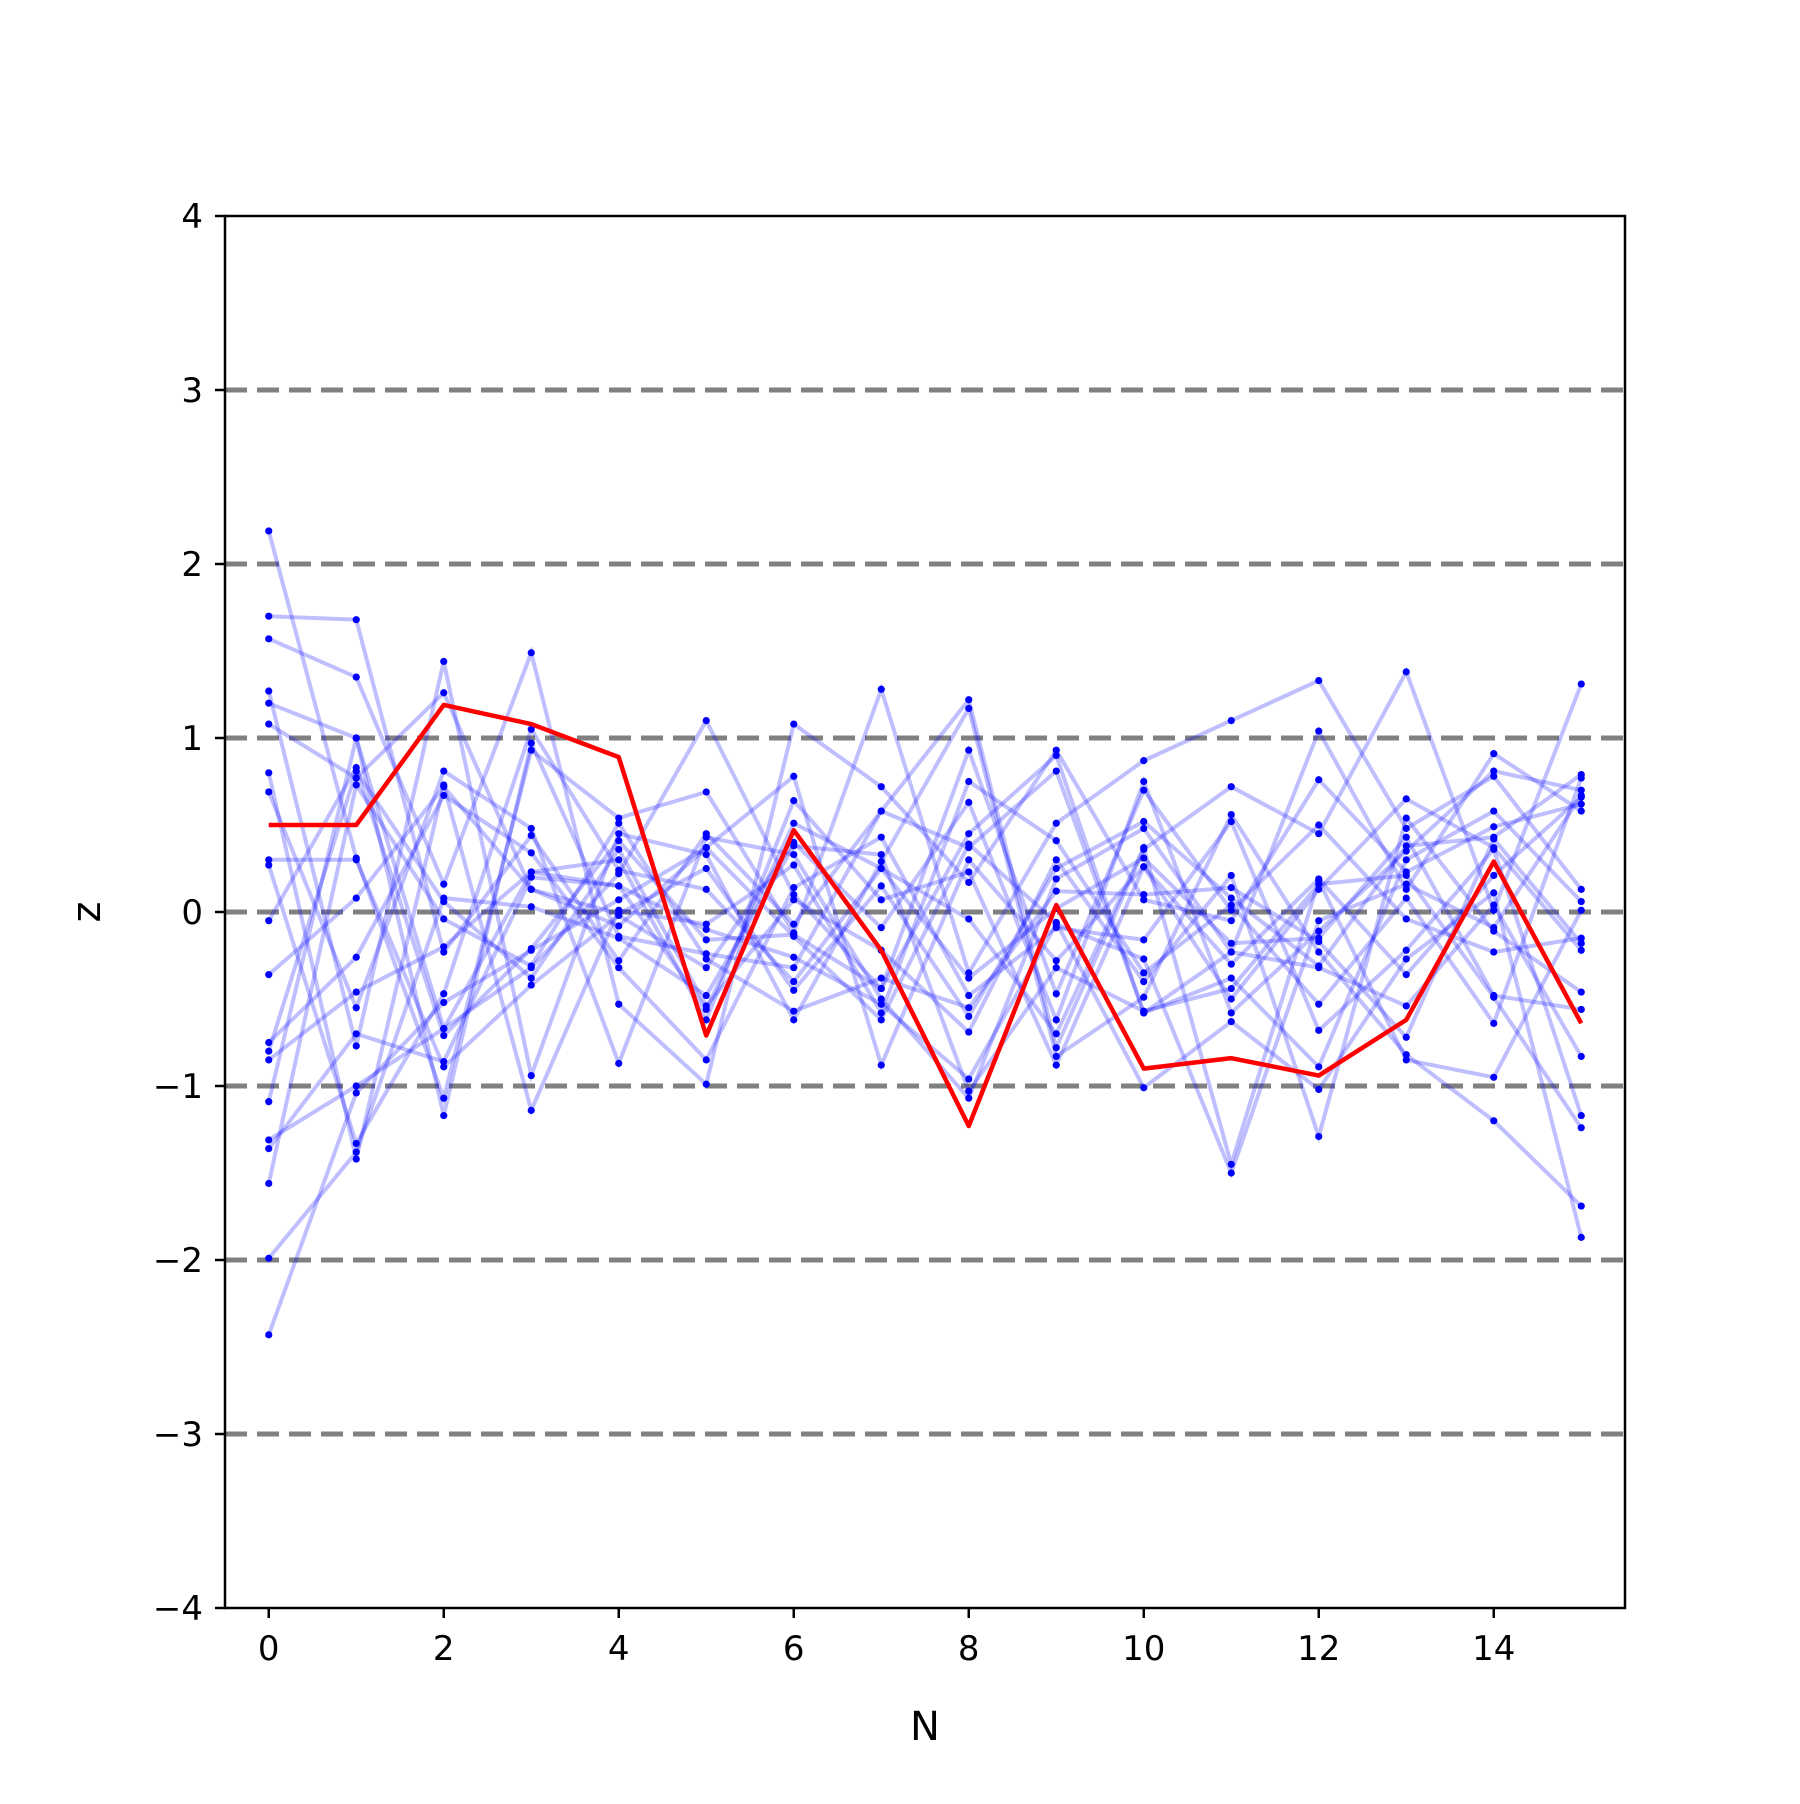  Describe the element at coordinates (886, 1638) in the screenshot. I see `x-axis: 0 2 4 6 8 10 12 14` at that location.